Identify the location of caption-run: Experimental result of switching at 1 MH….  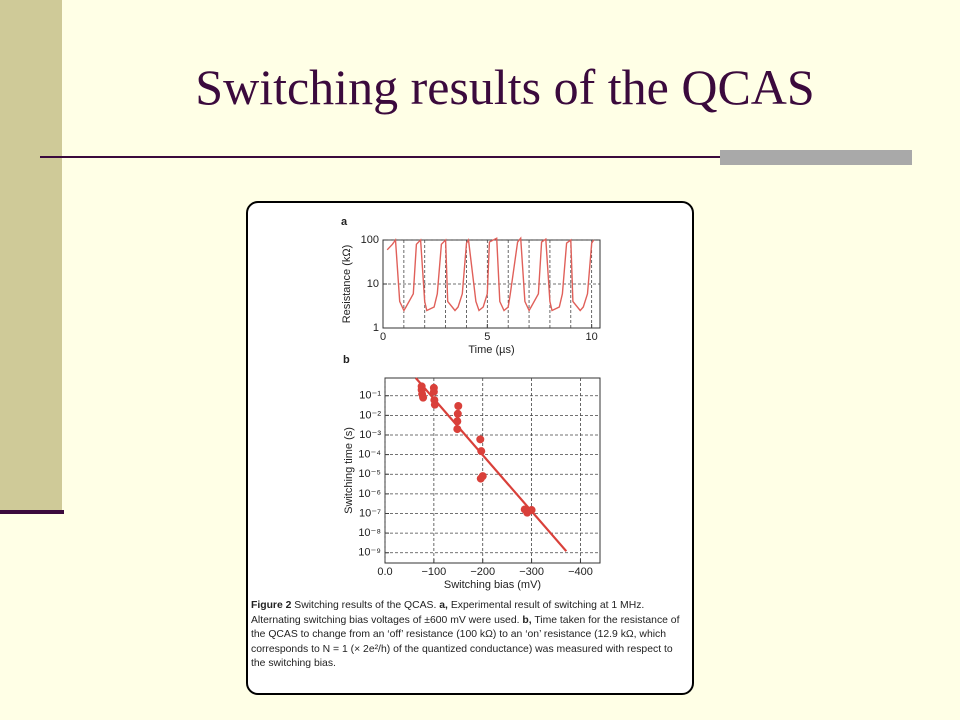
(448, 613).